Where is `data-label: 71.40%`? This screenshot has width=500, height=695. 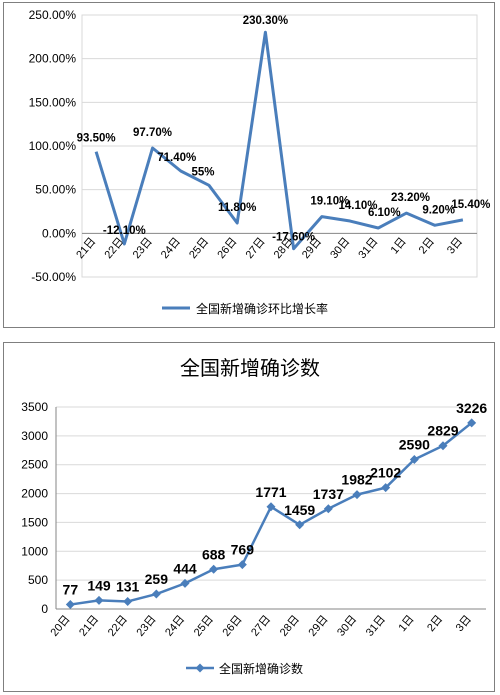 data-label: 71.40% is located at coordinates (176, 158).